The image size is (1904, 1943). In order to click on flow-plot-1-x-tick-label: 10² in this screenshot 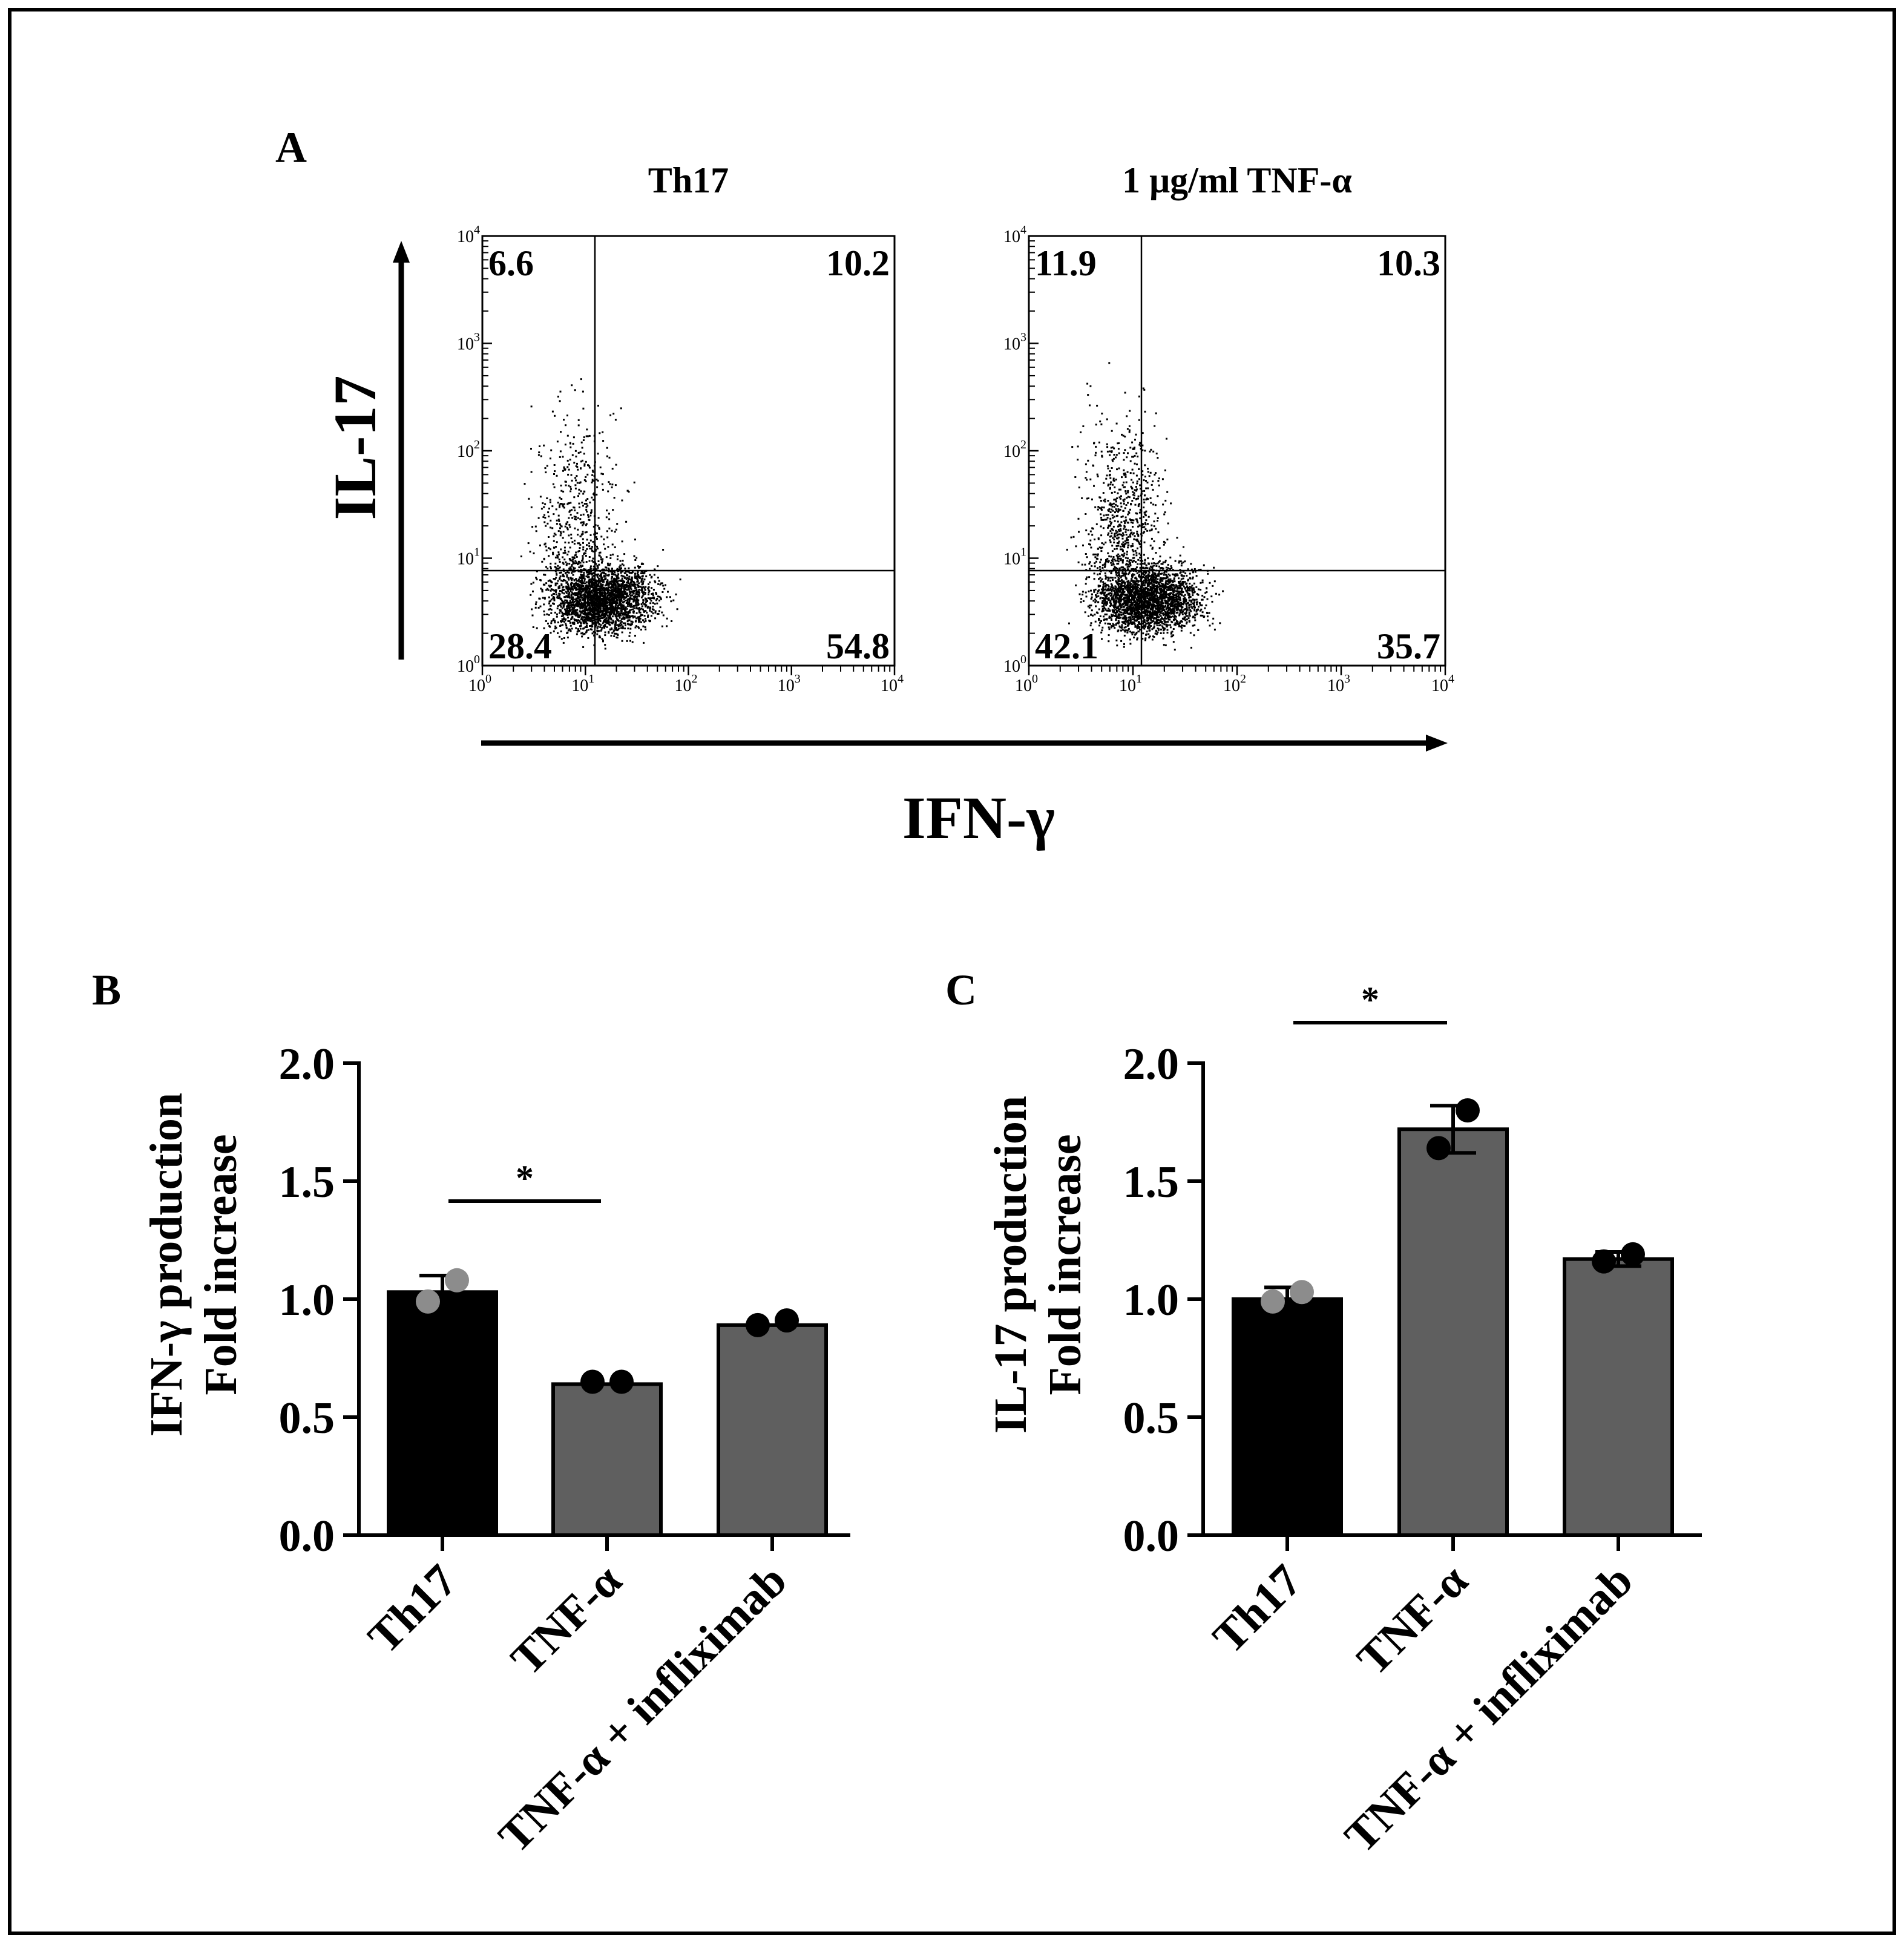, I will do `click(686, 683)`.